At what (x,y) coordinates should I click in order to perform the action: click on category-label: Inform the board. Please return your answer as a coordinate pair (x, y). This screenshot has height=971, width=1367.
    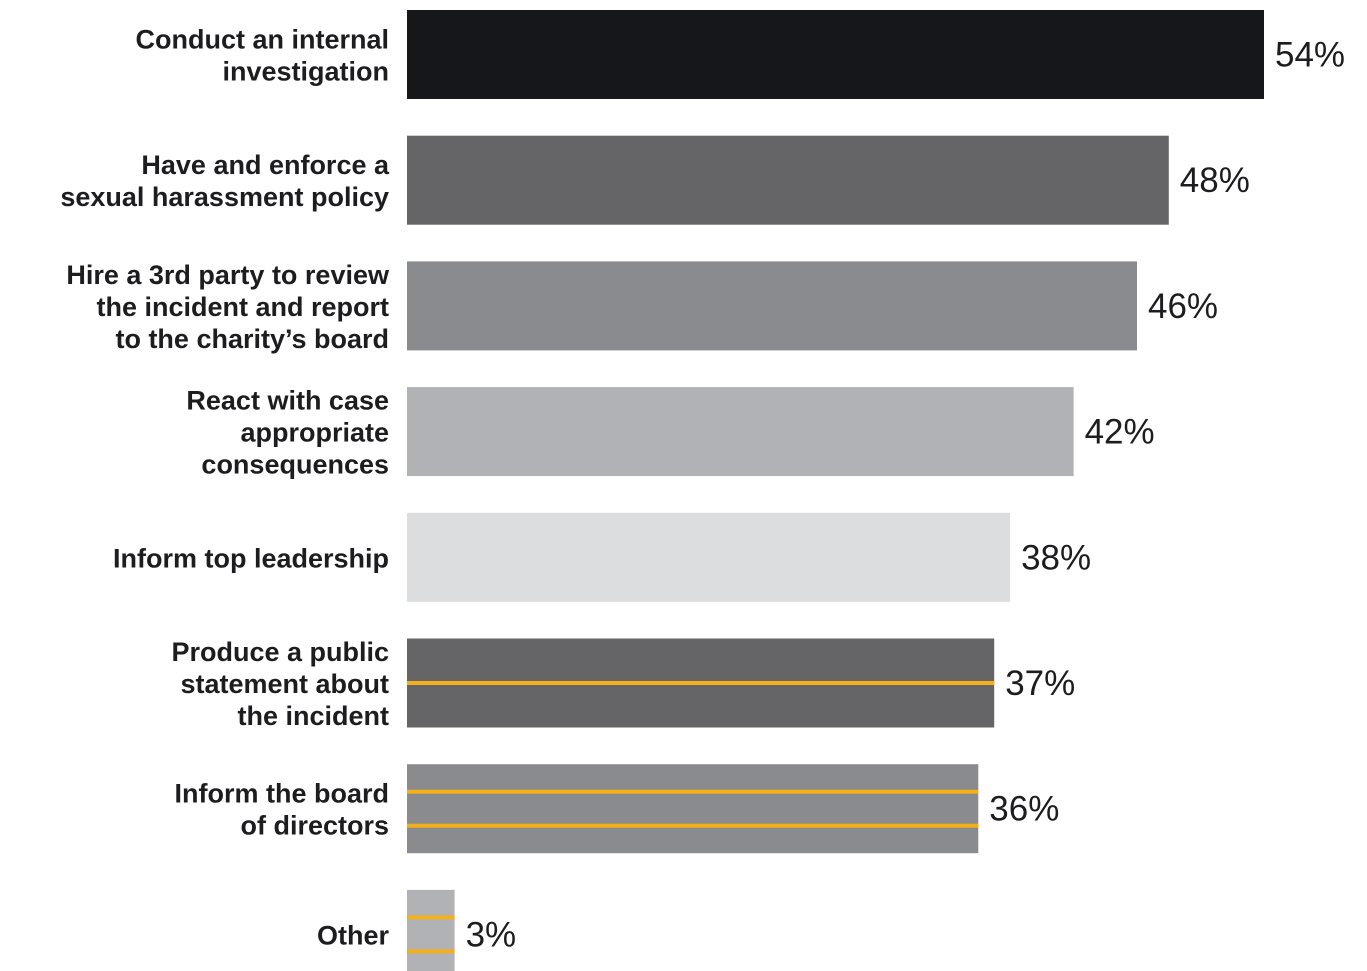
    Looking at the image, I should click on (282, 794).